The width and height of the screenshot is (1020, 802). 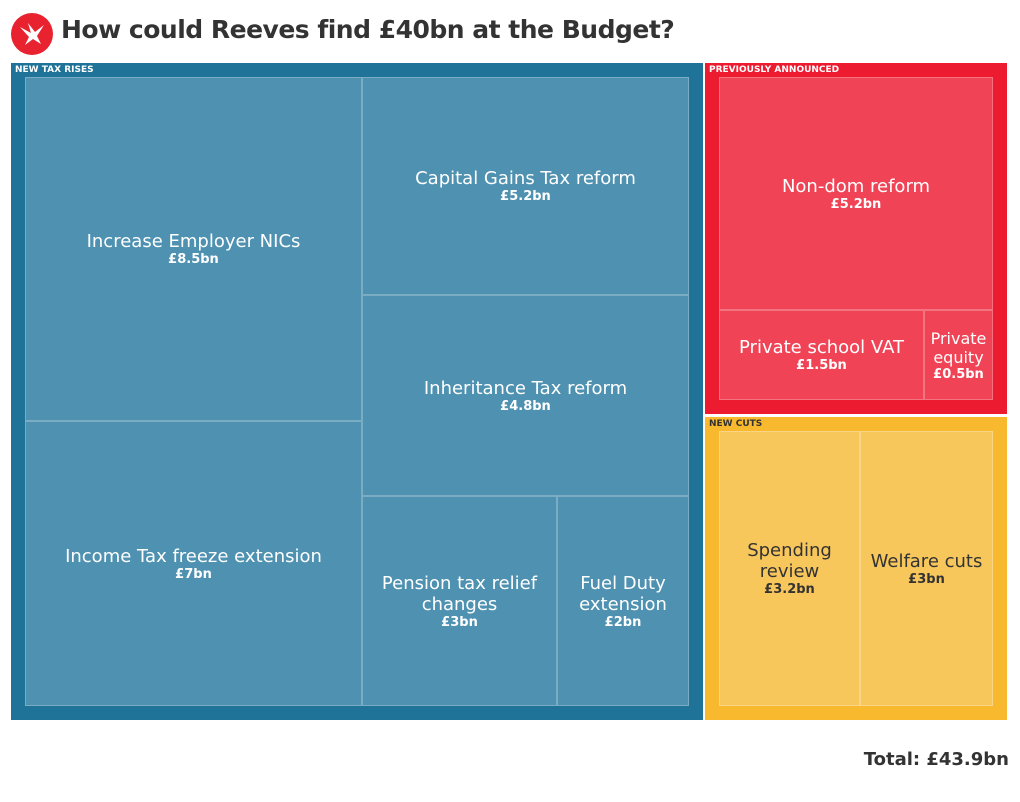 What do you see at coordinates (958, 374) in the screenshot?
I see `cell-value: £0.5bn` at bounding box center [958, 374].